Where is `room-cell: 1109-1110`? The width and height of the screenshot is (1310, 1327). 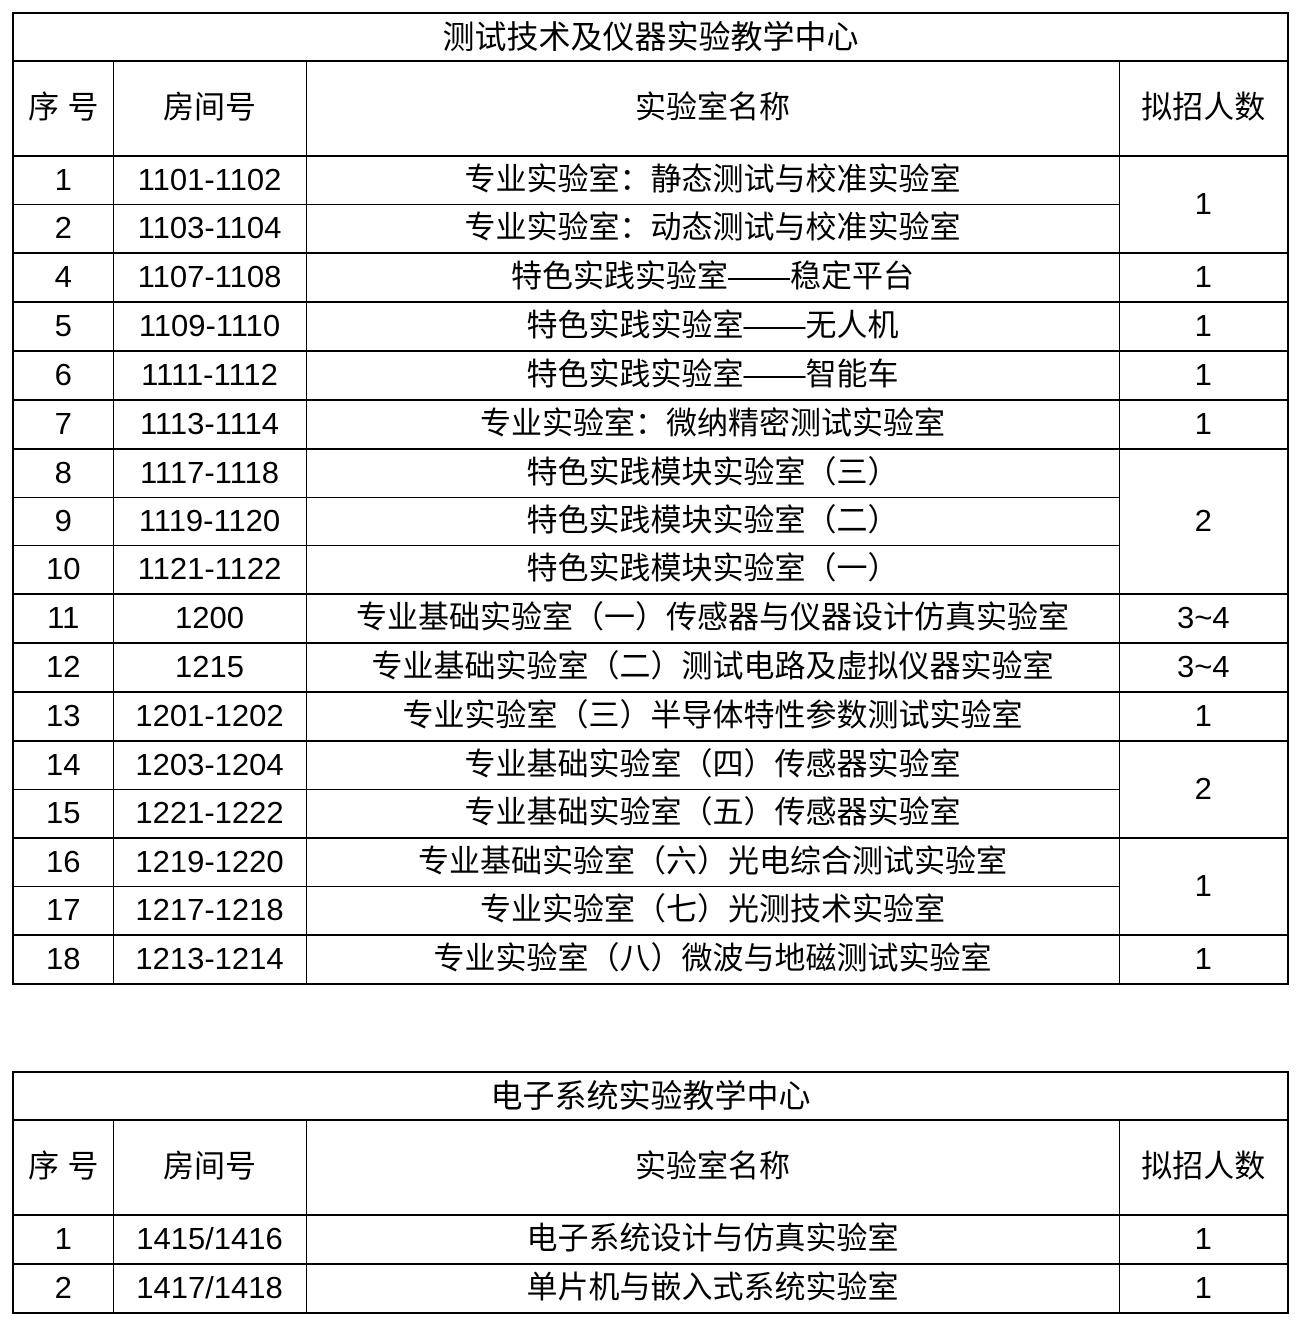
room-cell: 1109-1110 is located at coordinates (209, 326).